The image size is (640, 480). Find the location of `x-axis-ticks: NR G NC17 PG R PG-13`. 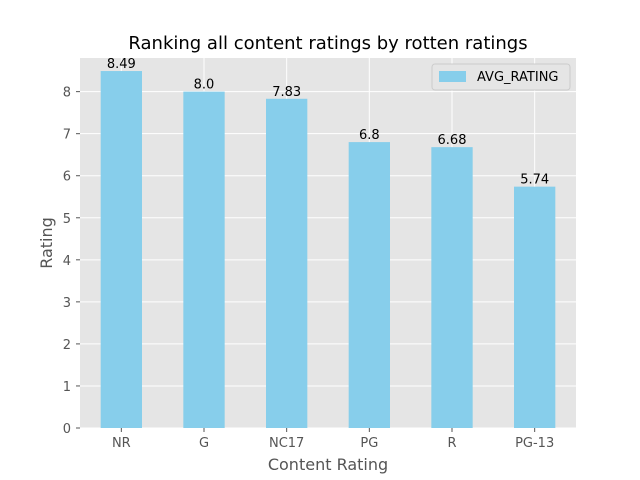

x-axis-ticks: NR G NC17 PG R PG-13 is located at coordinates (333, 439).